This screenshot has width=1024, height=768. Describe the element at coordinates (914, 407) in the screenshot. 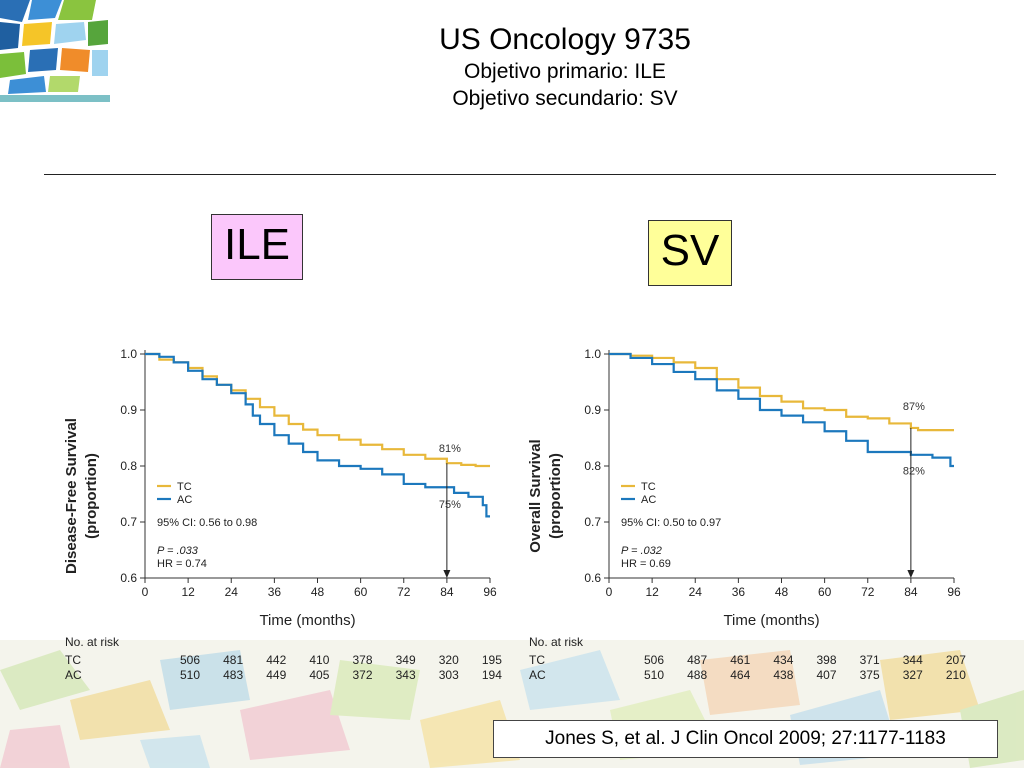

I see `percent-annotation: 87%` at that location.